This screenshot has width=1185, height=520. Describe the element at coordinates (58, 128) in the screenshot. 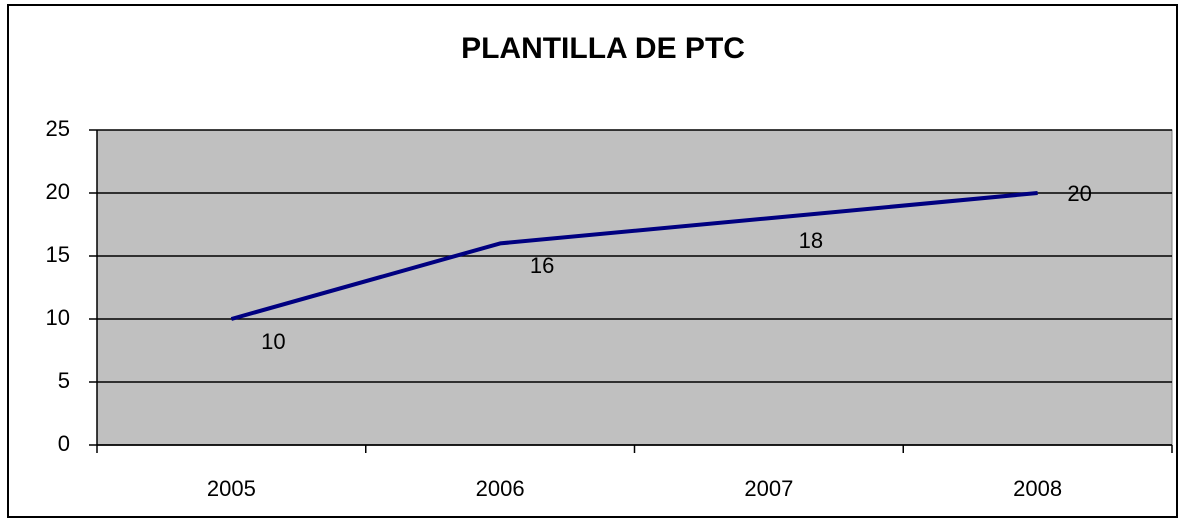

I see `y-tick-label: 25` at that location.